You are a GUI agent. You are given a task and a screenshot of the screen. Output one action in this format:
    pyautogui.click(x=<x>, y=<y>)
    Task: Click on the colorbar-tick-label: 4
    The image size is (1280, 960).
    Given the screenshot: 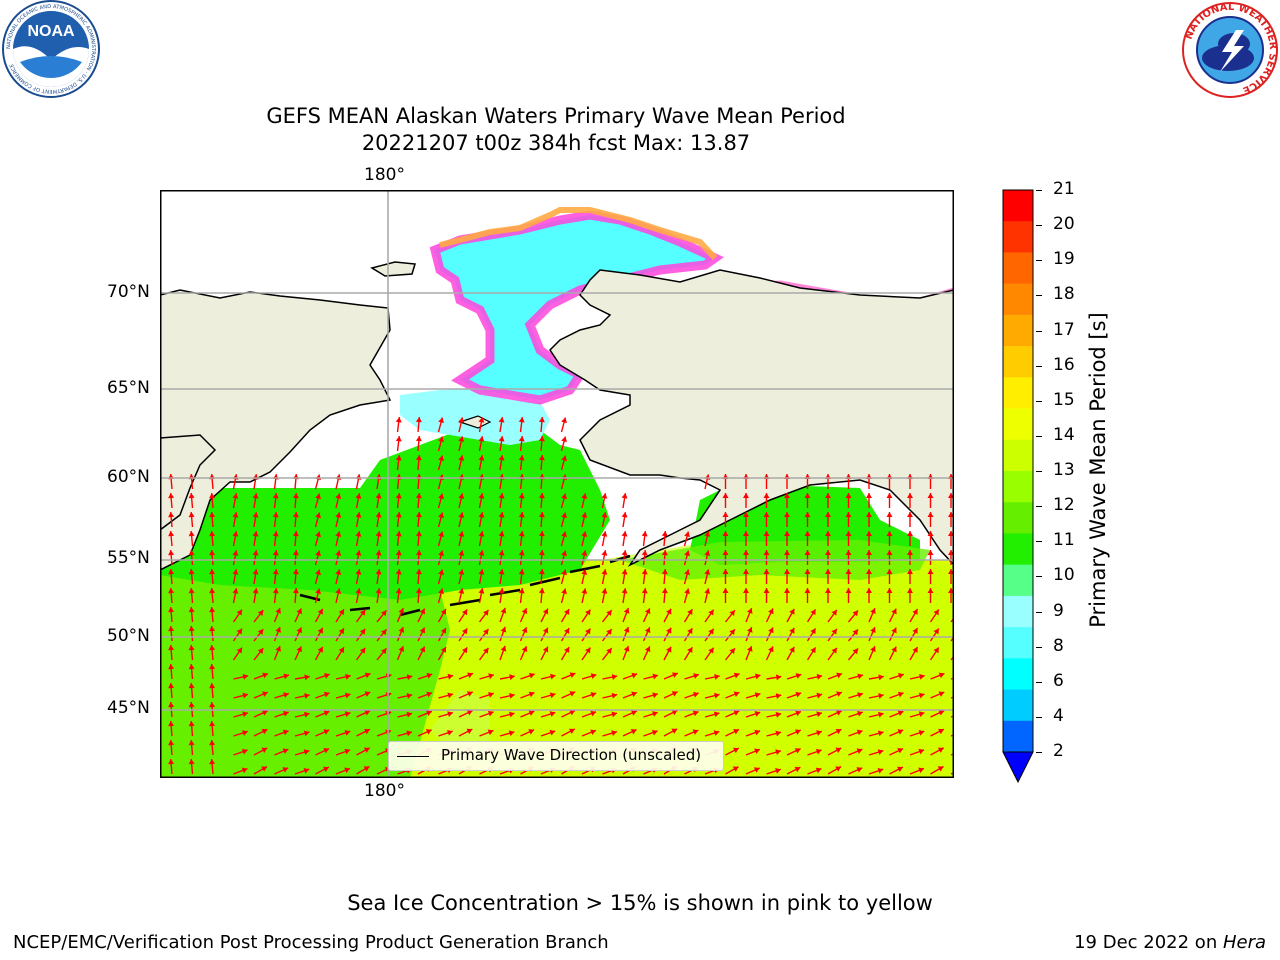 What is the action you would take?
    pyautogui.click(x=1058, y=715)
    